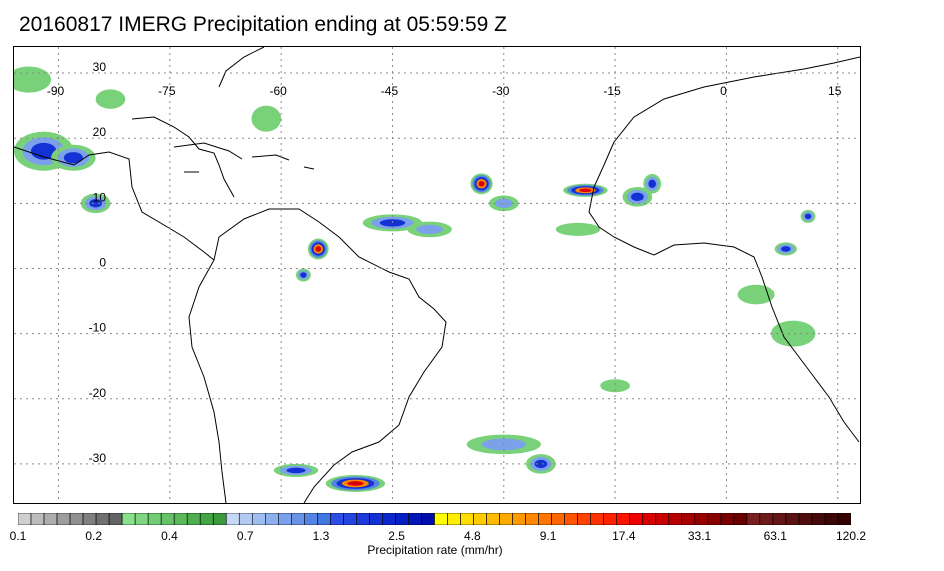  What do you see at coordinates (245, 536) in the screenshot?
I see `colorbar-tick-label: 0.7` at bounding box center [245, 536].